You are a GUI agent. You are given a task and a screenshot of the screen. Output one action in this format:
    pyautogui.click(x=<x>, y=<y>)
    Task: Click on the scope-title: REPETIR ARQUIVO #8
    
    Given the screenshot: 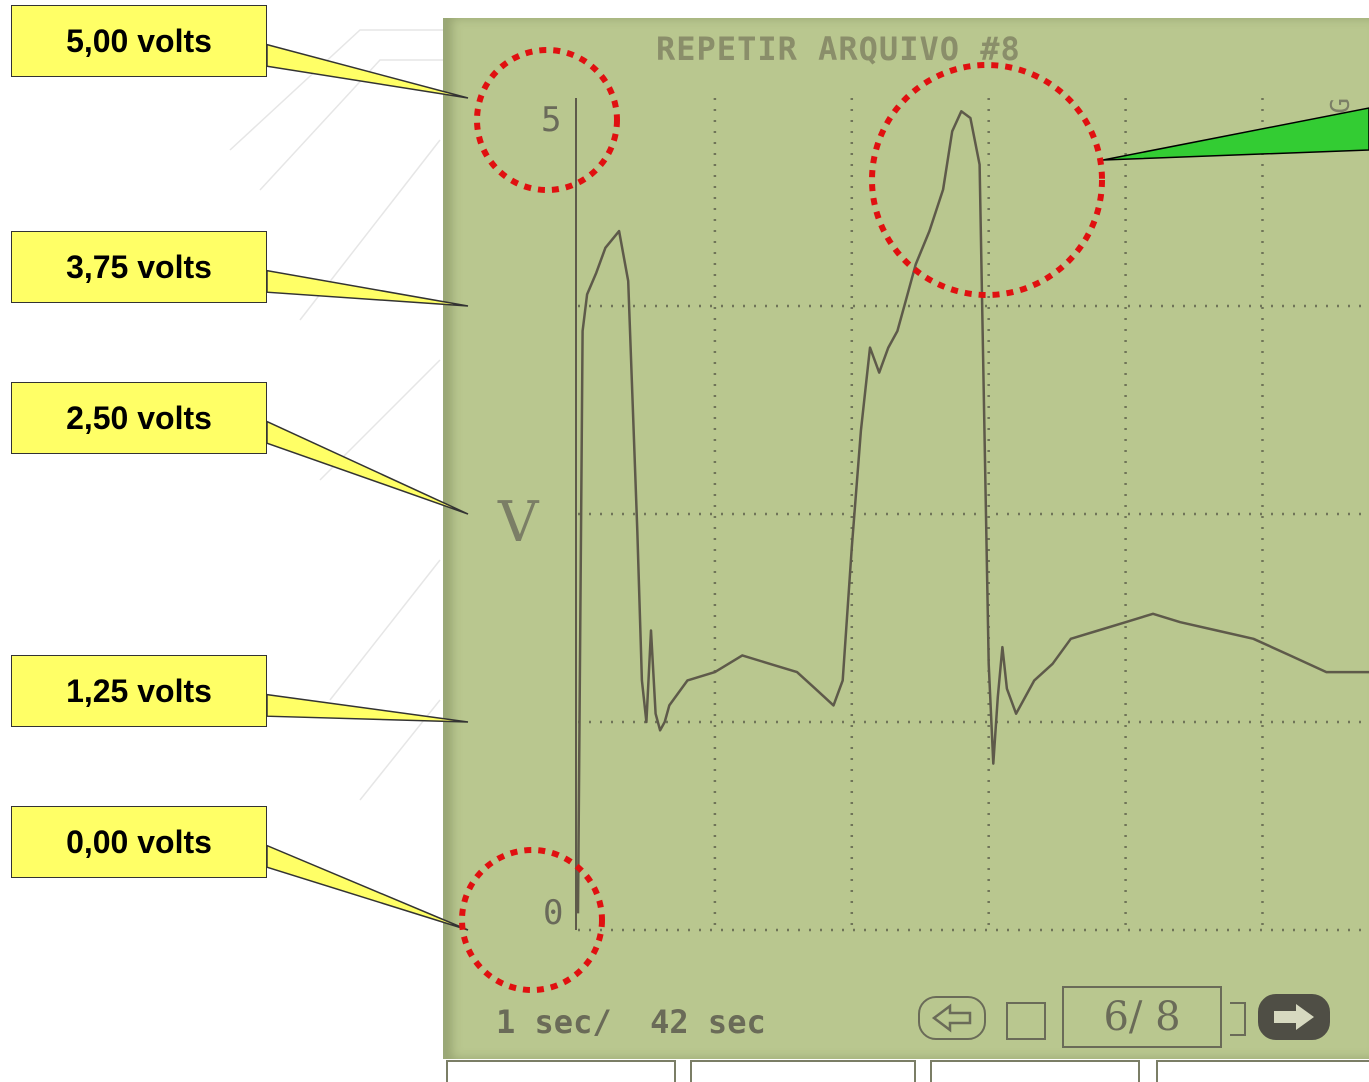 What is the action you would take?
    pyautogui.click(x=838, y=49)
    